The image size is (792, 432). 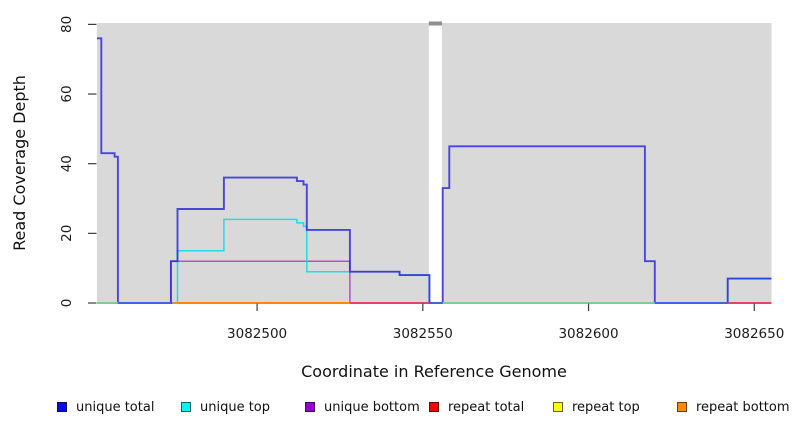 I want to click on legend-item-unique-total: unique total, so click(x=105, y=407).